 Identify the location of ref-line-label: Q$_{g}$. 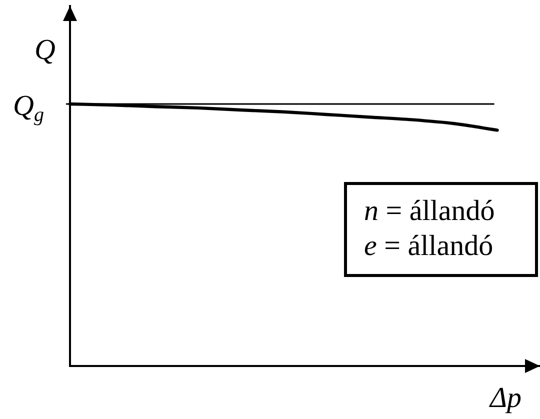
(28, 108).